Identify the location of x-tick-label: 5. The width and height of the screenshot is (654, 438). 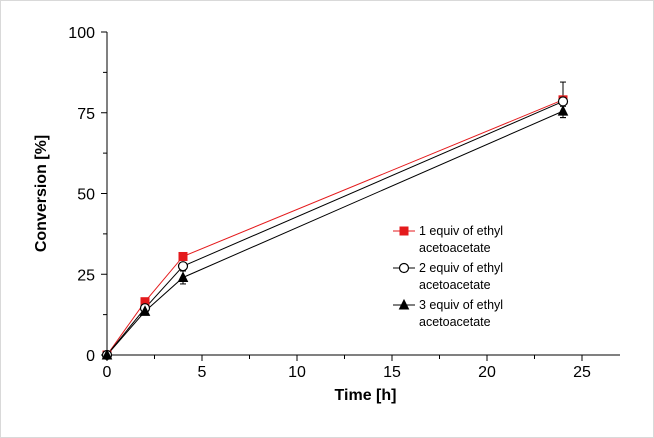
(202, 372).